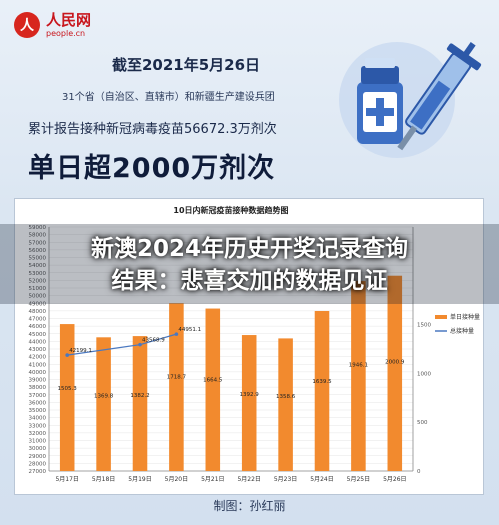 The height and width of the screenshot is (525, 499). Describe the element at coordinates (153, 341) in the screenshot. I see `line-data-label: 43568.9` at that location.